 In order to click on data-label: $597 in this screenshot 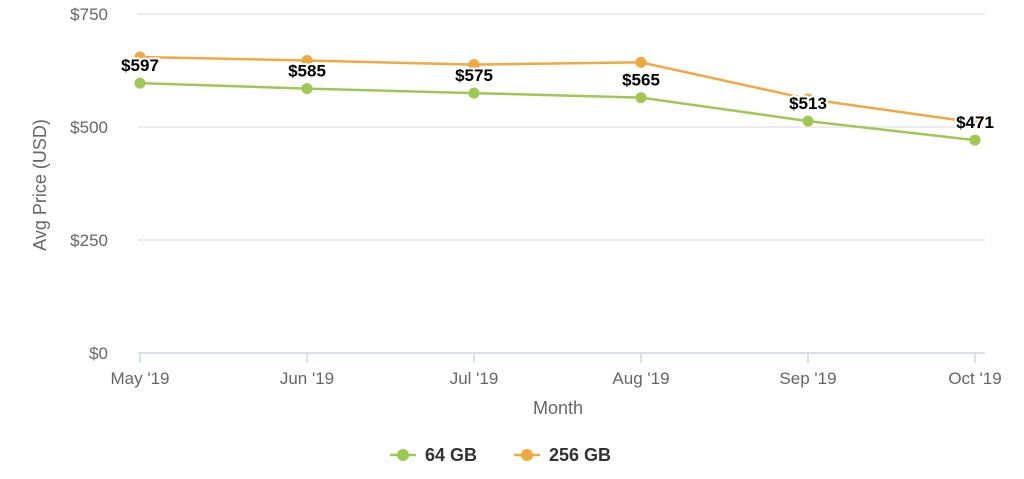, I will do `click(140, 65)`.